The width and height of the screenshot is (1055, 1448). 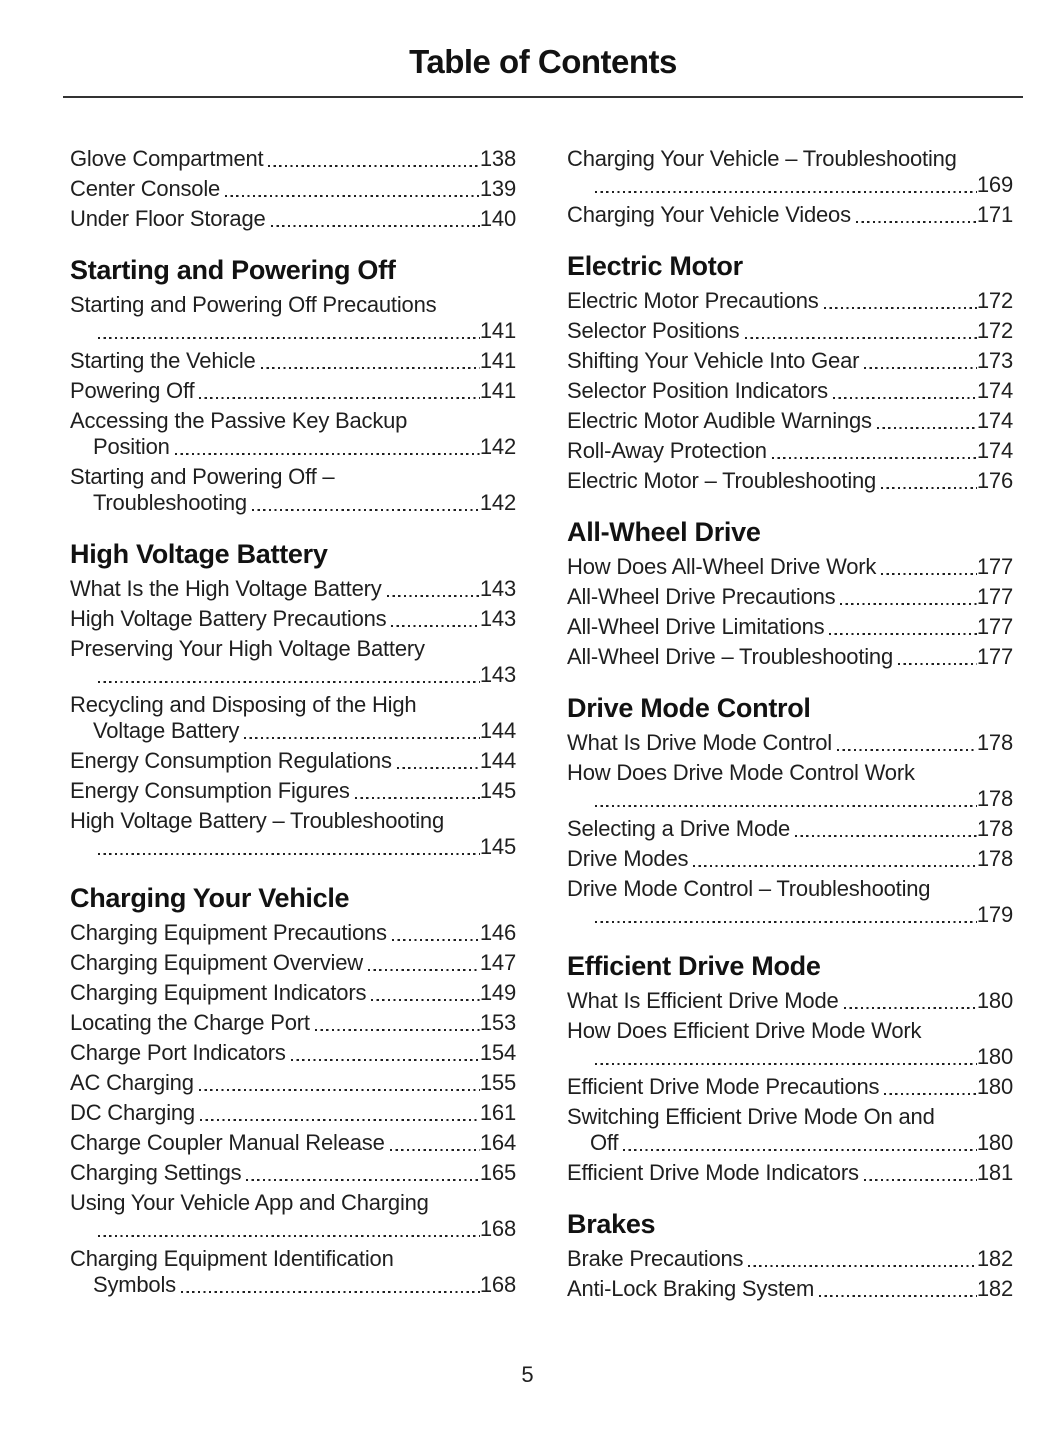 I want to click on toc-page-number: 172, so click(x=994, y=300).